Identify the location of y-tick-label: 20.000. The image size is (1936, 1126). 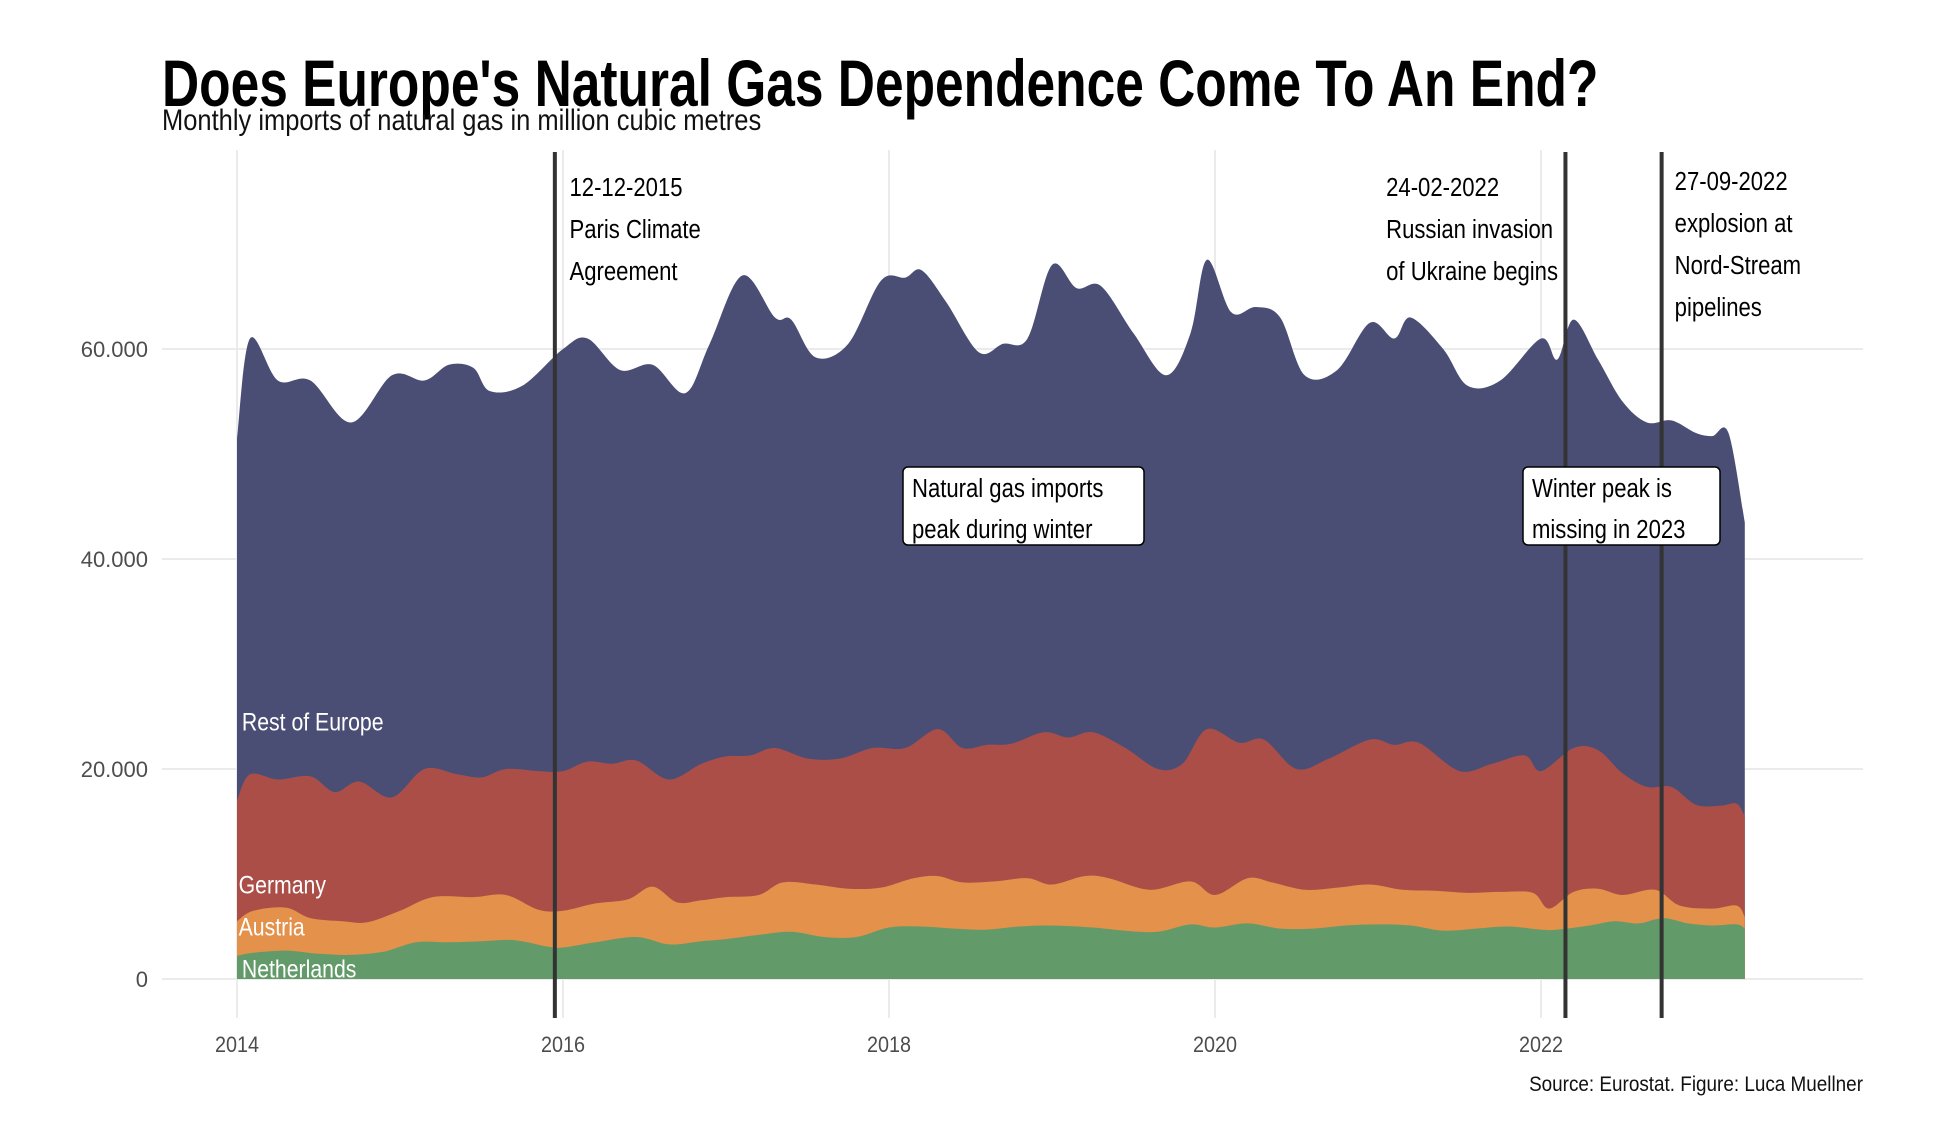
(114, 769).